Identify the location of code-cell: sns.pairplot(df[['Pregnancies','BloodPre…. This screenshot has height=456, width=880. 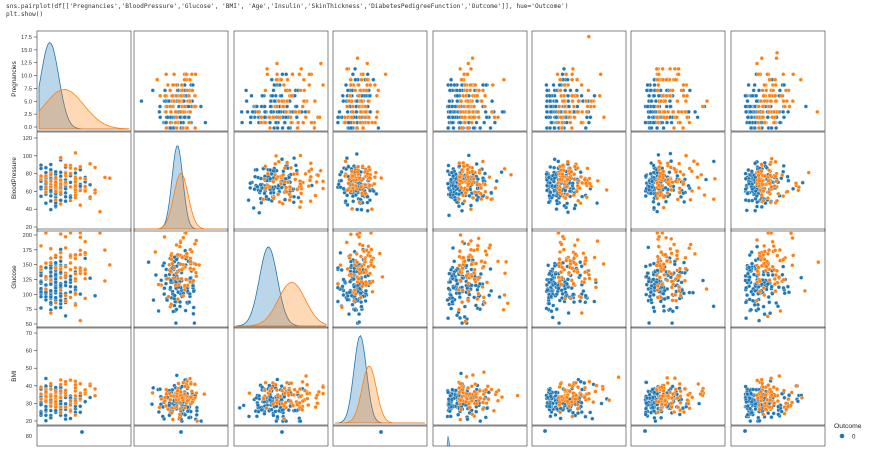
(440, 11).